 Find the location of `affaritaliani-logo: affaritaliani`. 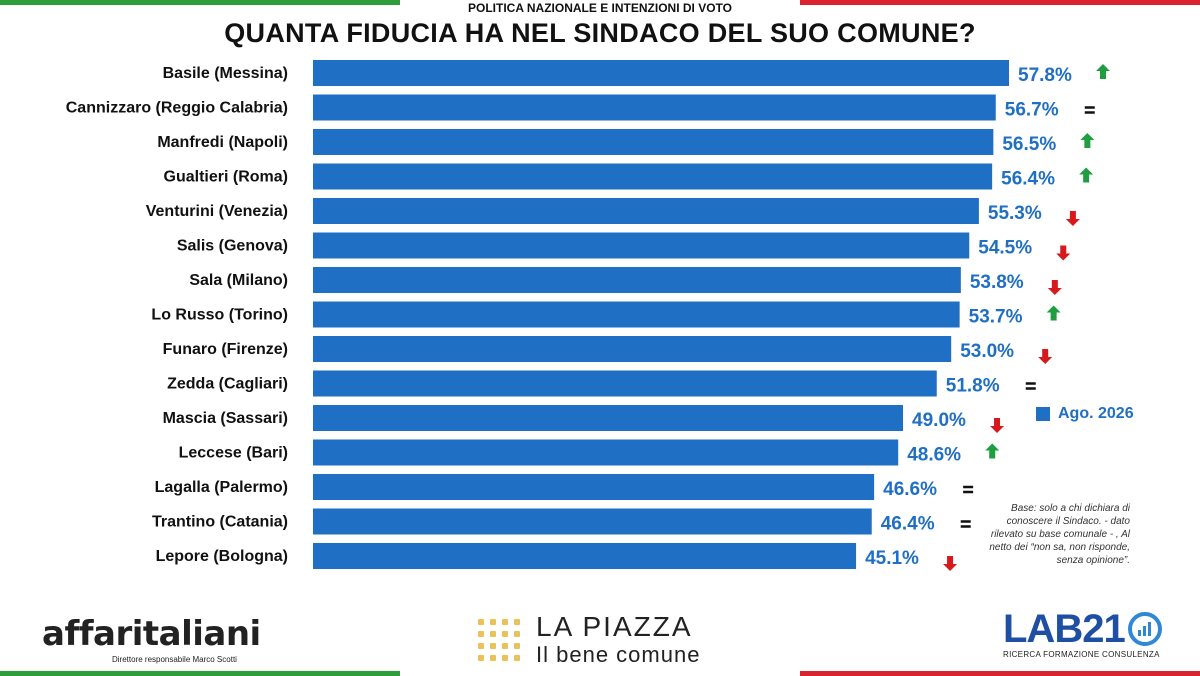

affaritaliani-logo: affaritaliani is located at coordinates (151, 634).